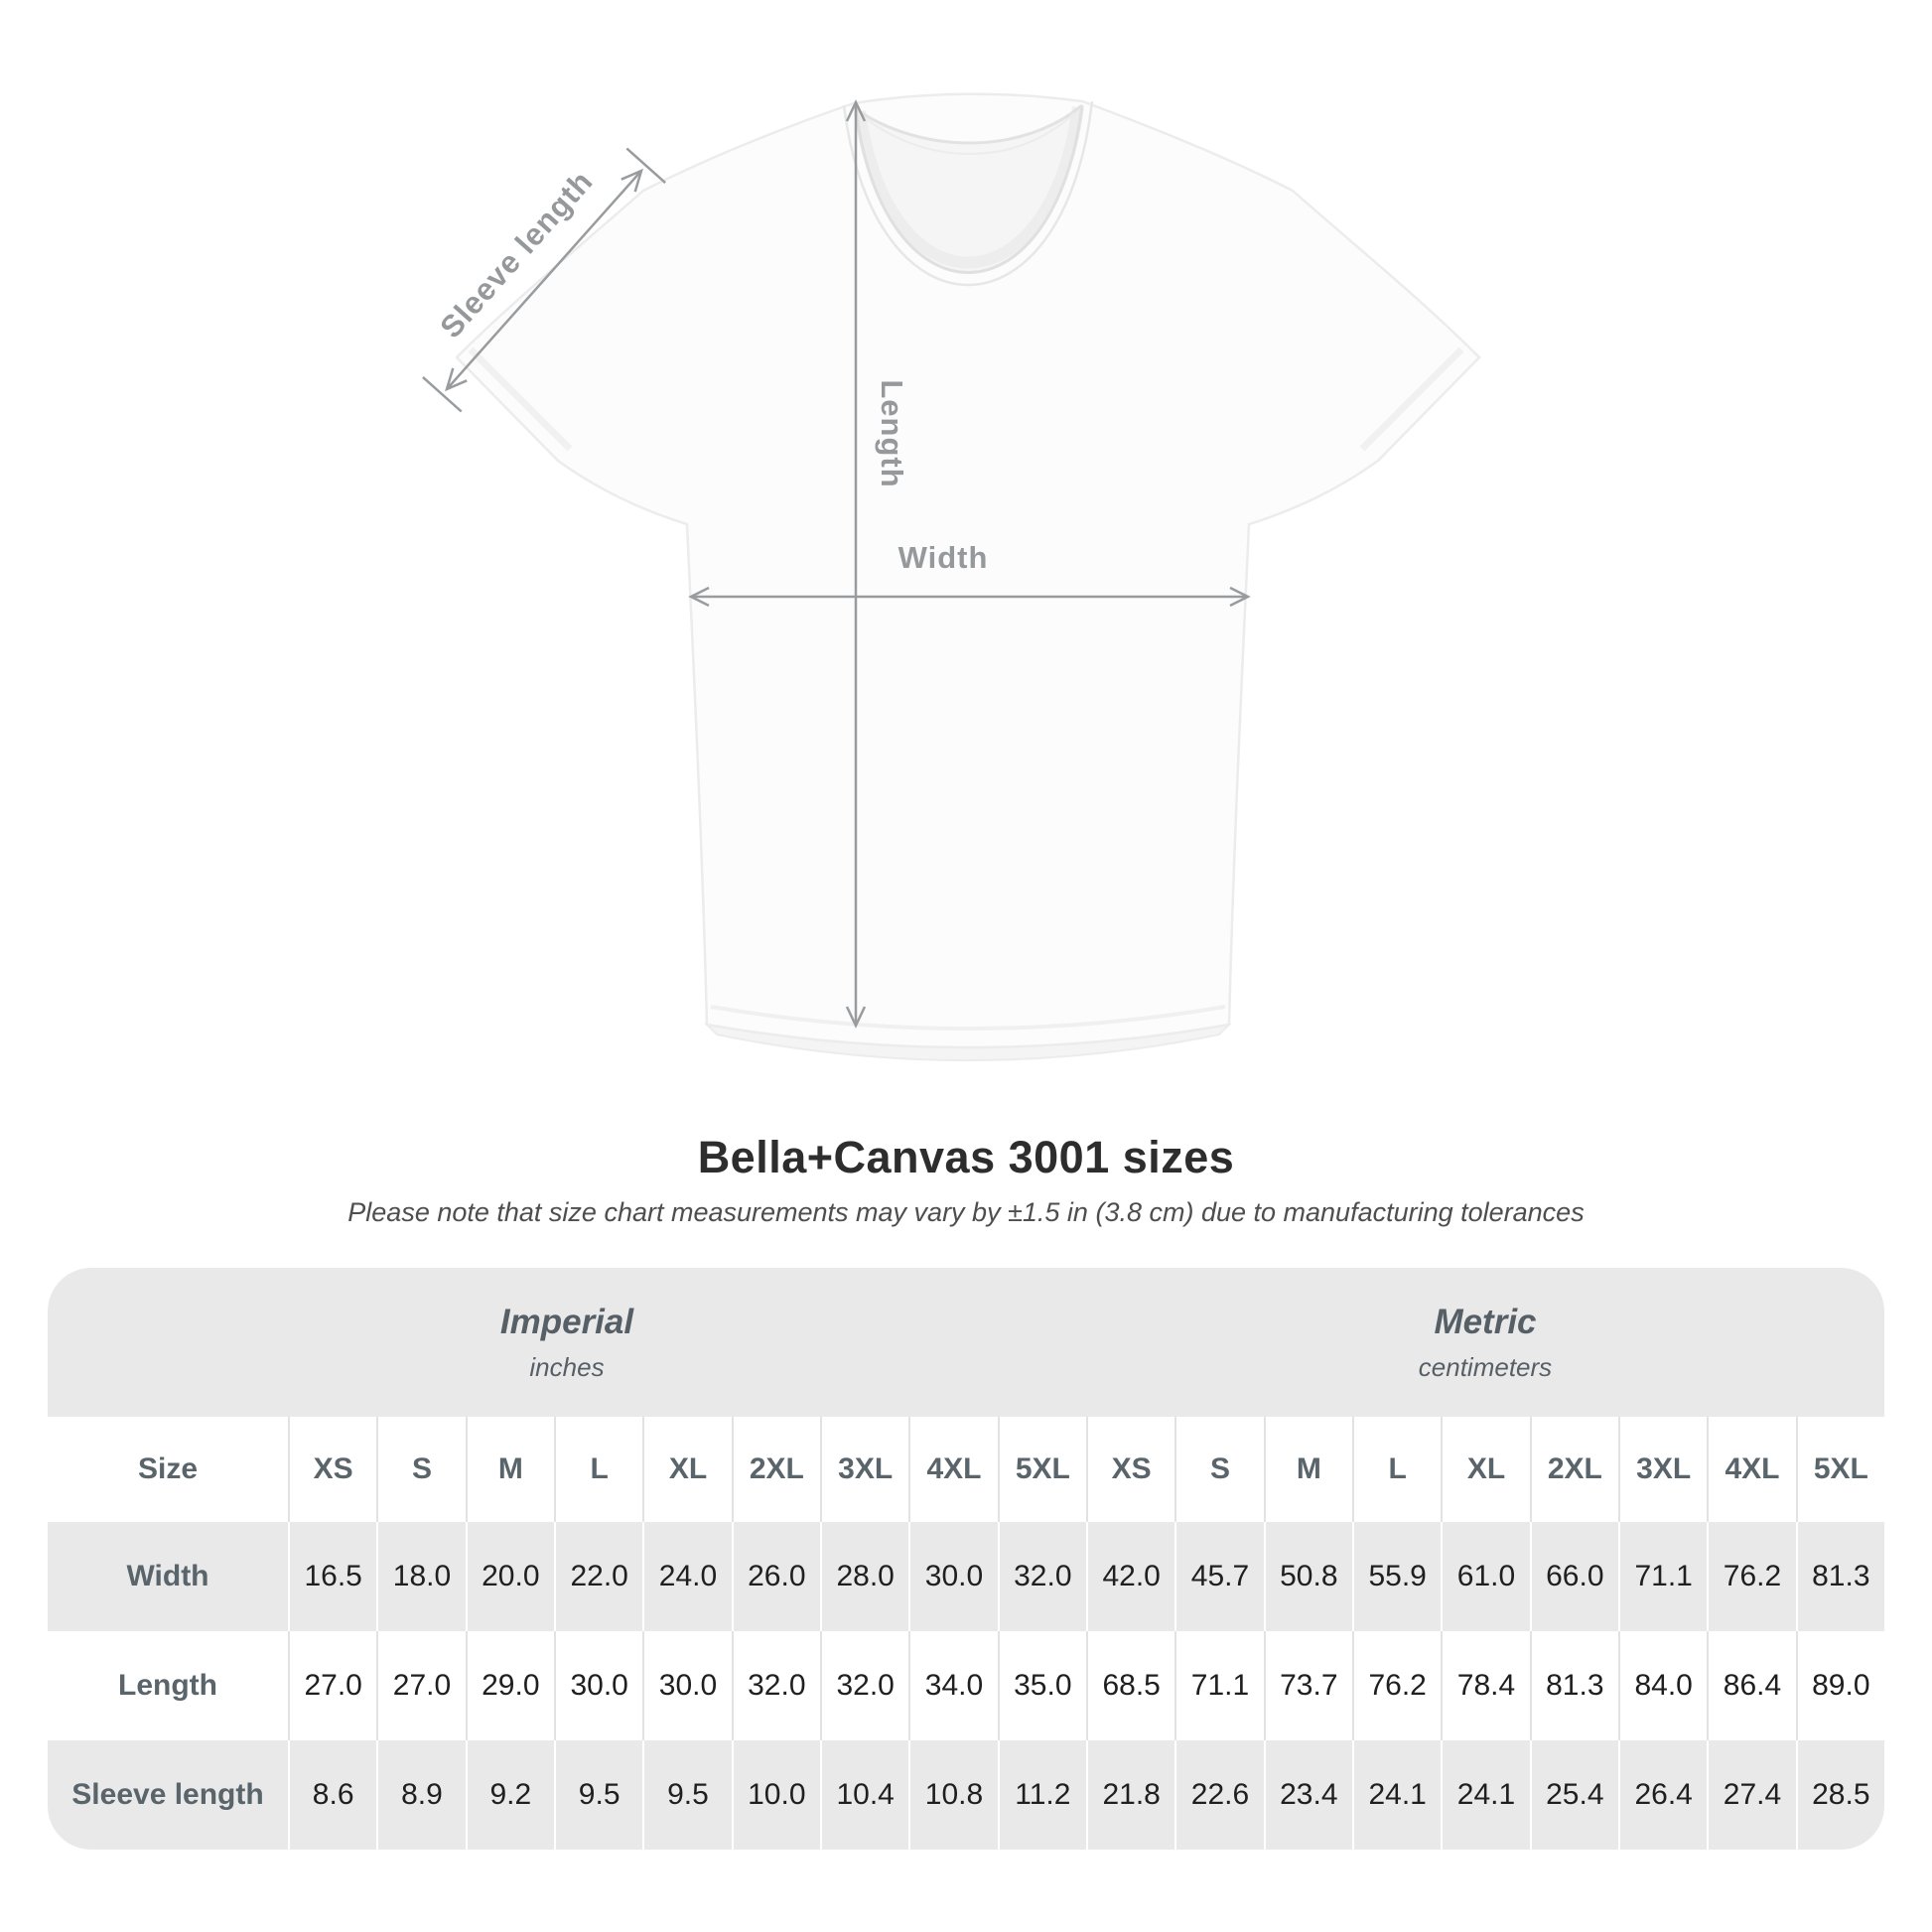 The width and height of the screenshot is (1932, 1932). What do you see at coordinates (598, 1685) in the screenshot?
I see `cell-imperial-length-l: 30.0` at bounding box center [598, 1685].